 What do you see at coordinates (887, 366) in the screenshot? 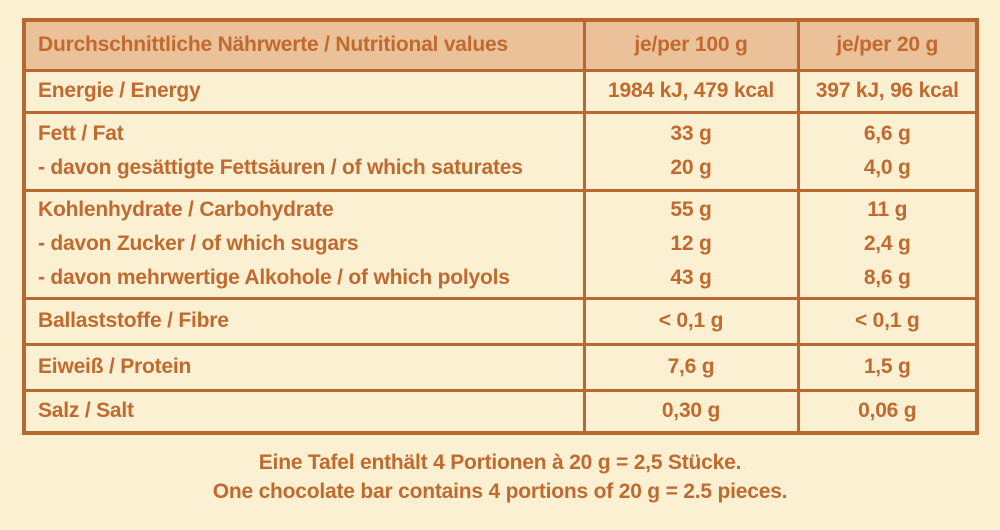
I see `value-per-20g: 1,5 g` at bounding box center [887, 366].